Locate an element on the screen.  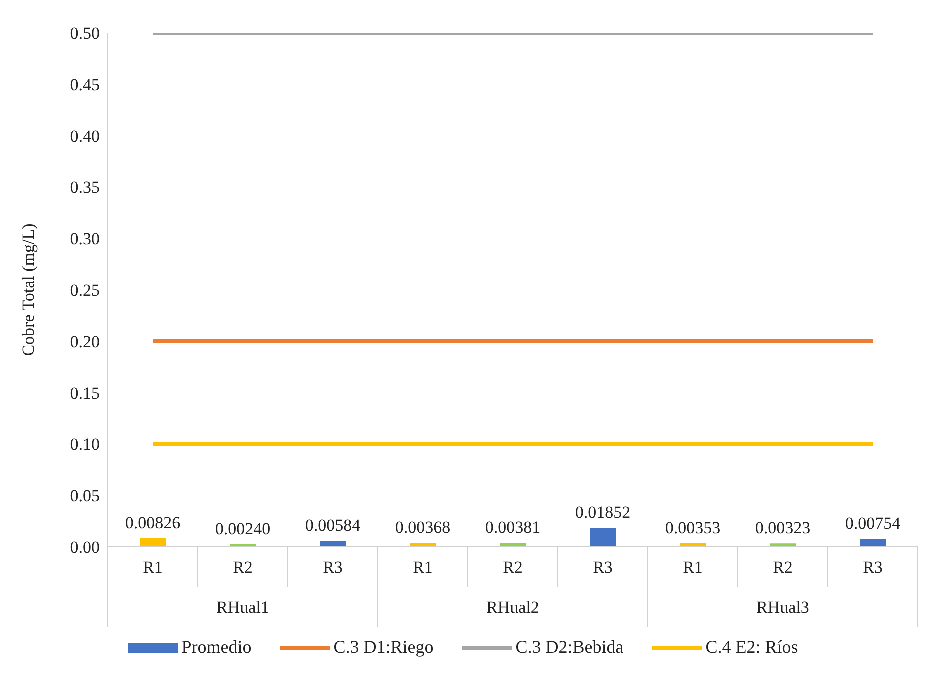
legend-label: C.3 D2:Bebida is located at coordinates (570, 647).